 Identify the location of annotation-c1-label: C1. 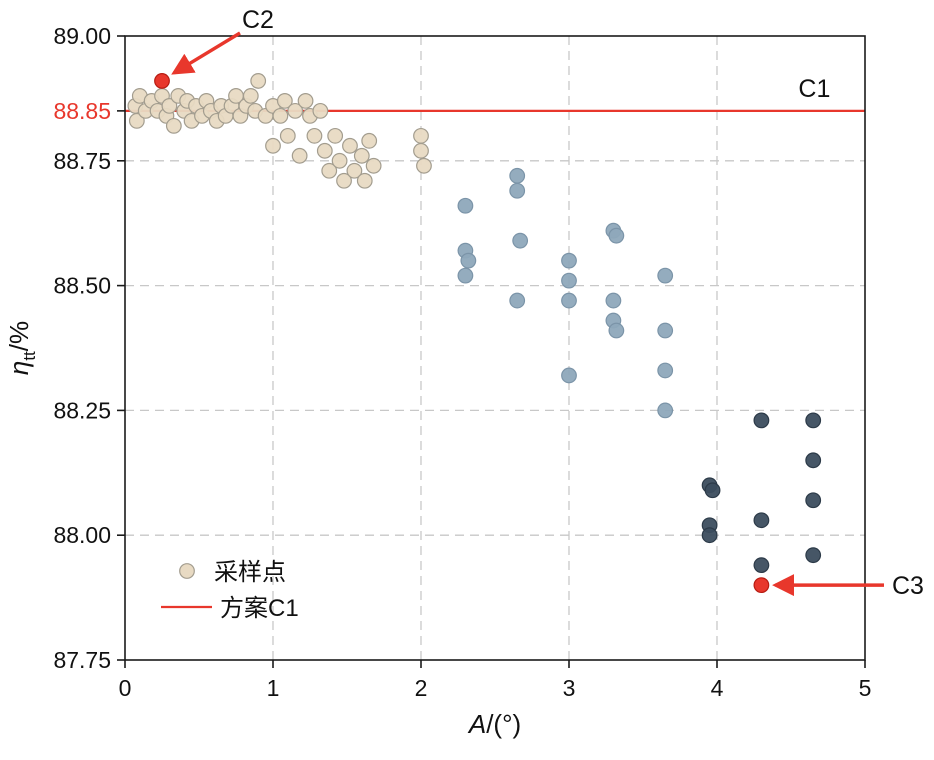
(814, 89).